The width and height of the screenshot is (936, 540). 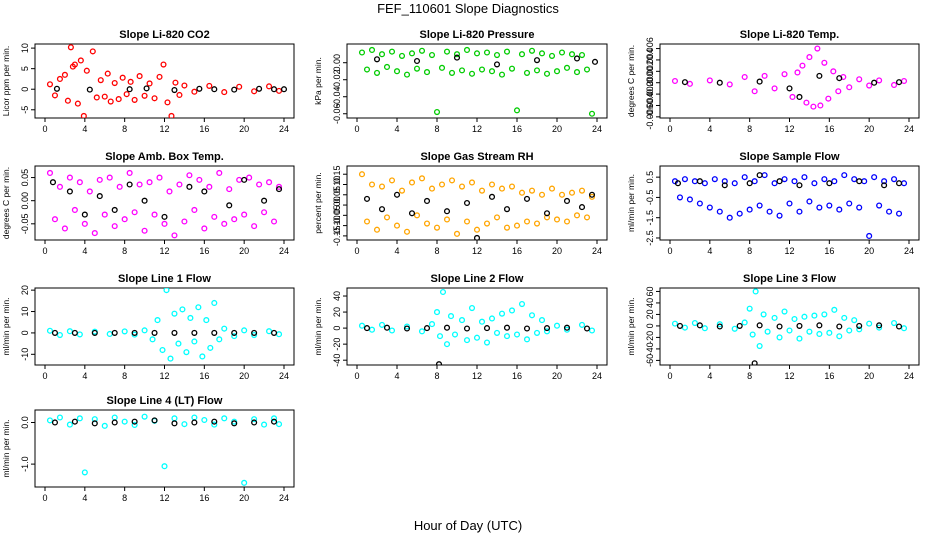 What do you see at coordinates (650, 117) in the screenshot?
I see `y-tick-label: -0.006` at bounding box center [650, 117].